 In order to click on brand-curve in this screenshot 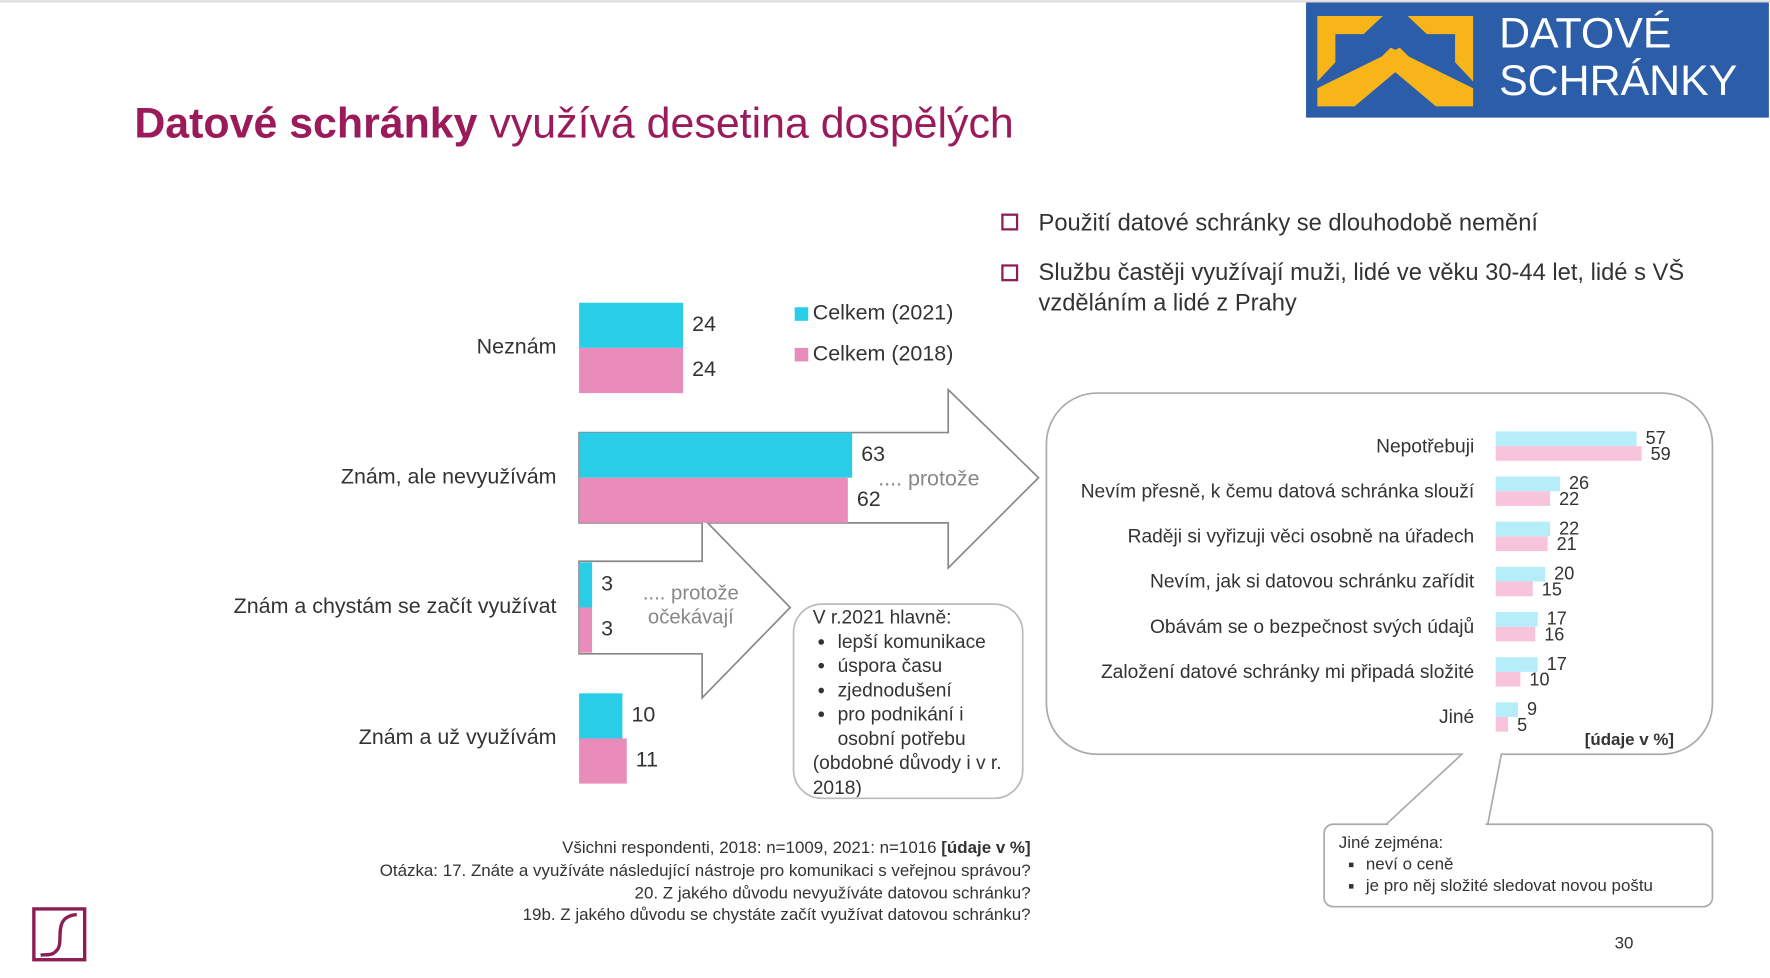, I will do `click(59, 934)`.